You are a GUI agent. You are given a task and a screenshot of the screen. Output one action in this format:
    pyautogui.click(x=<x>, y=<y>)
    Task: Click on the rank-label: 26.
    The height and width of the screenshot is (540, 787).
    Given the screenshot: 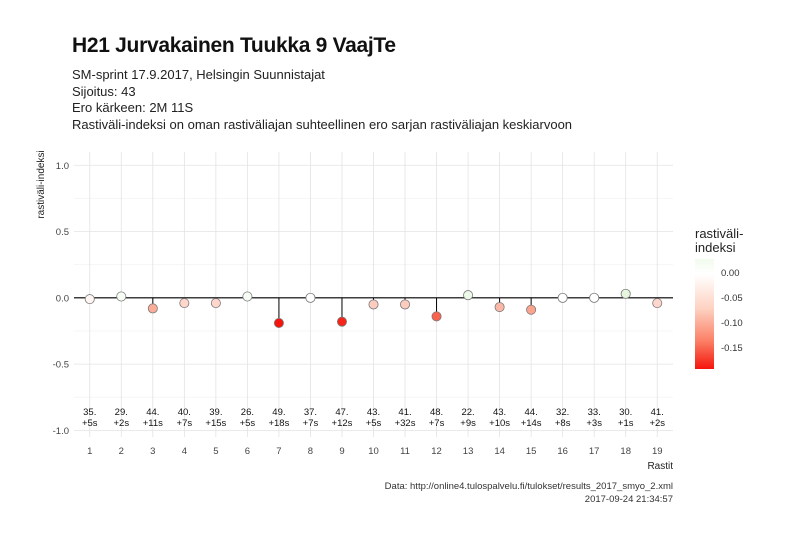 What is the action you would take?
    pyautogui.click(x=247, y=412)
    